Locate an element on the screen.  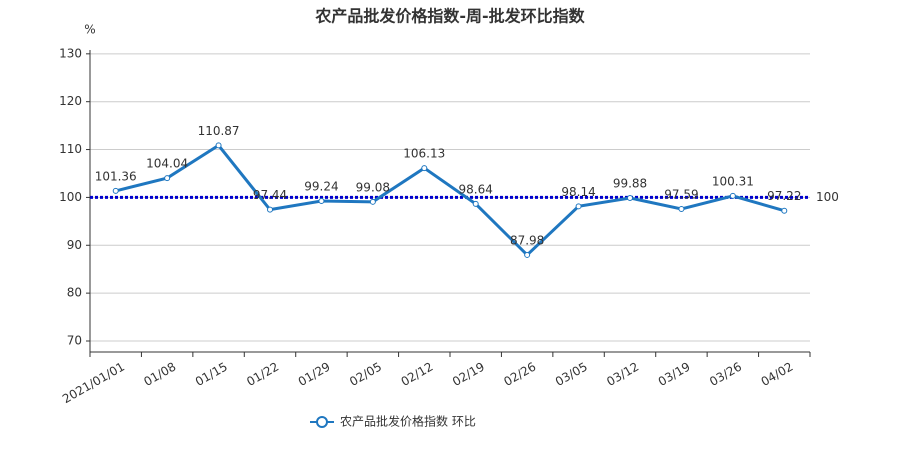
data-label: 98.64 is located at coordinates (476, 189).